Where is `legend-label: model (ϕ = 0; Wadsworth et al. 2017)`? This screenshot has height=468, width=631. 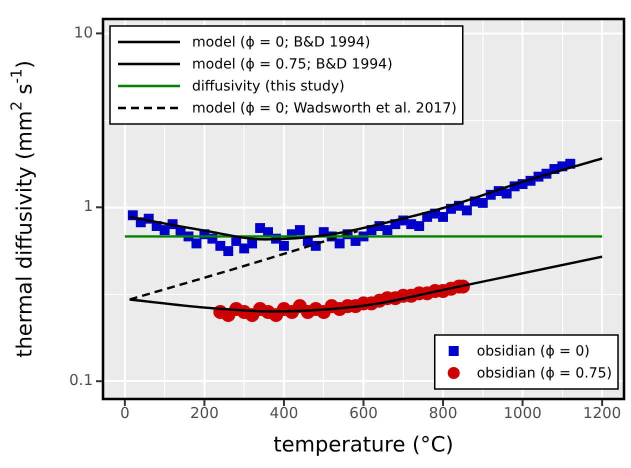 legend-label: model (ϕ = 0; Wadsworth et al. 2017) is located at coordinates (324, 108).